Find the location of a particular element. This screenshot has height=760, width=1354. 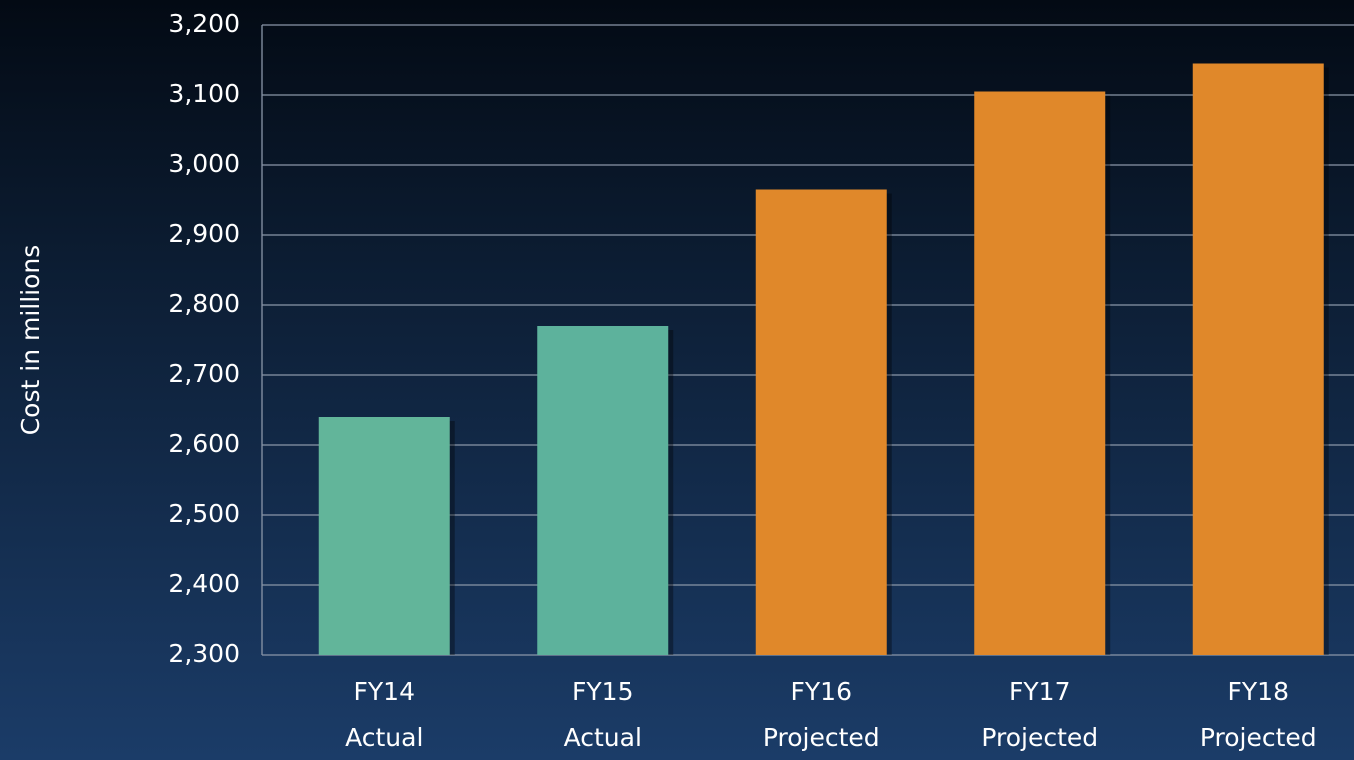

x-tick-label: FY16 is located at coordinates (821, 691).